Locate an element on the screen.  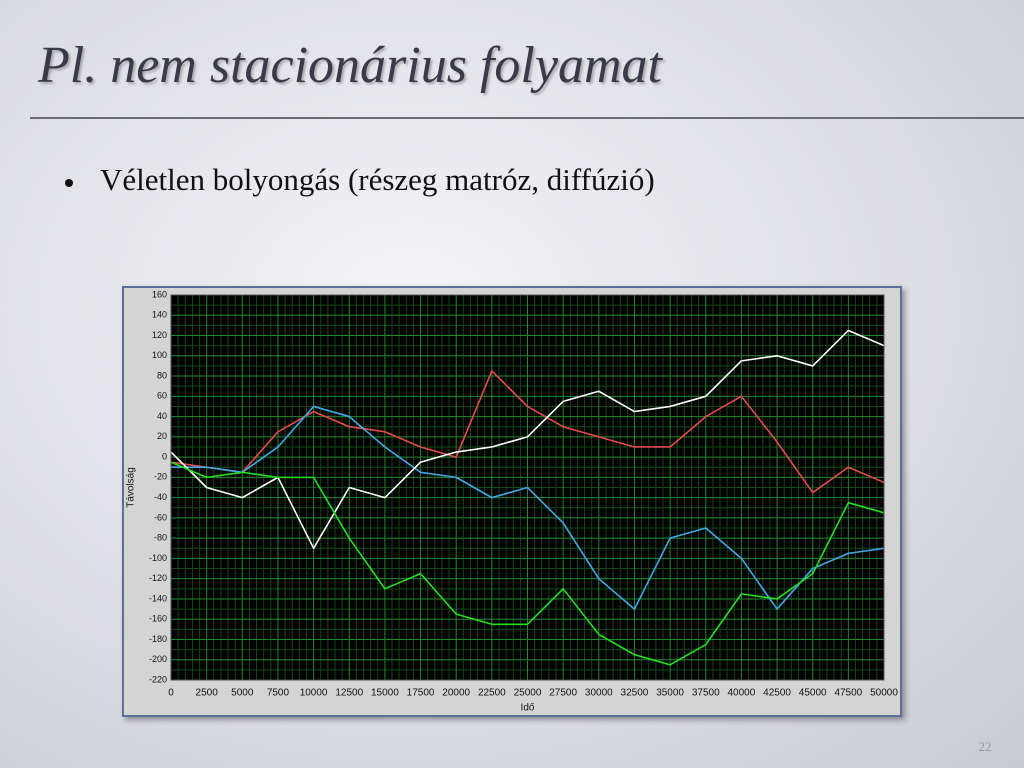
y-tick-label: 140 is located at coordinates (159, 315).